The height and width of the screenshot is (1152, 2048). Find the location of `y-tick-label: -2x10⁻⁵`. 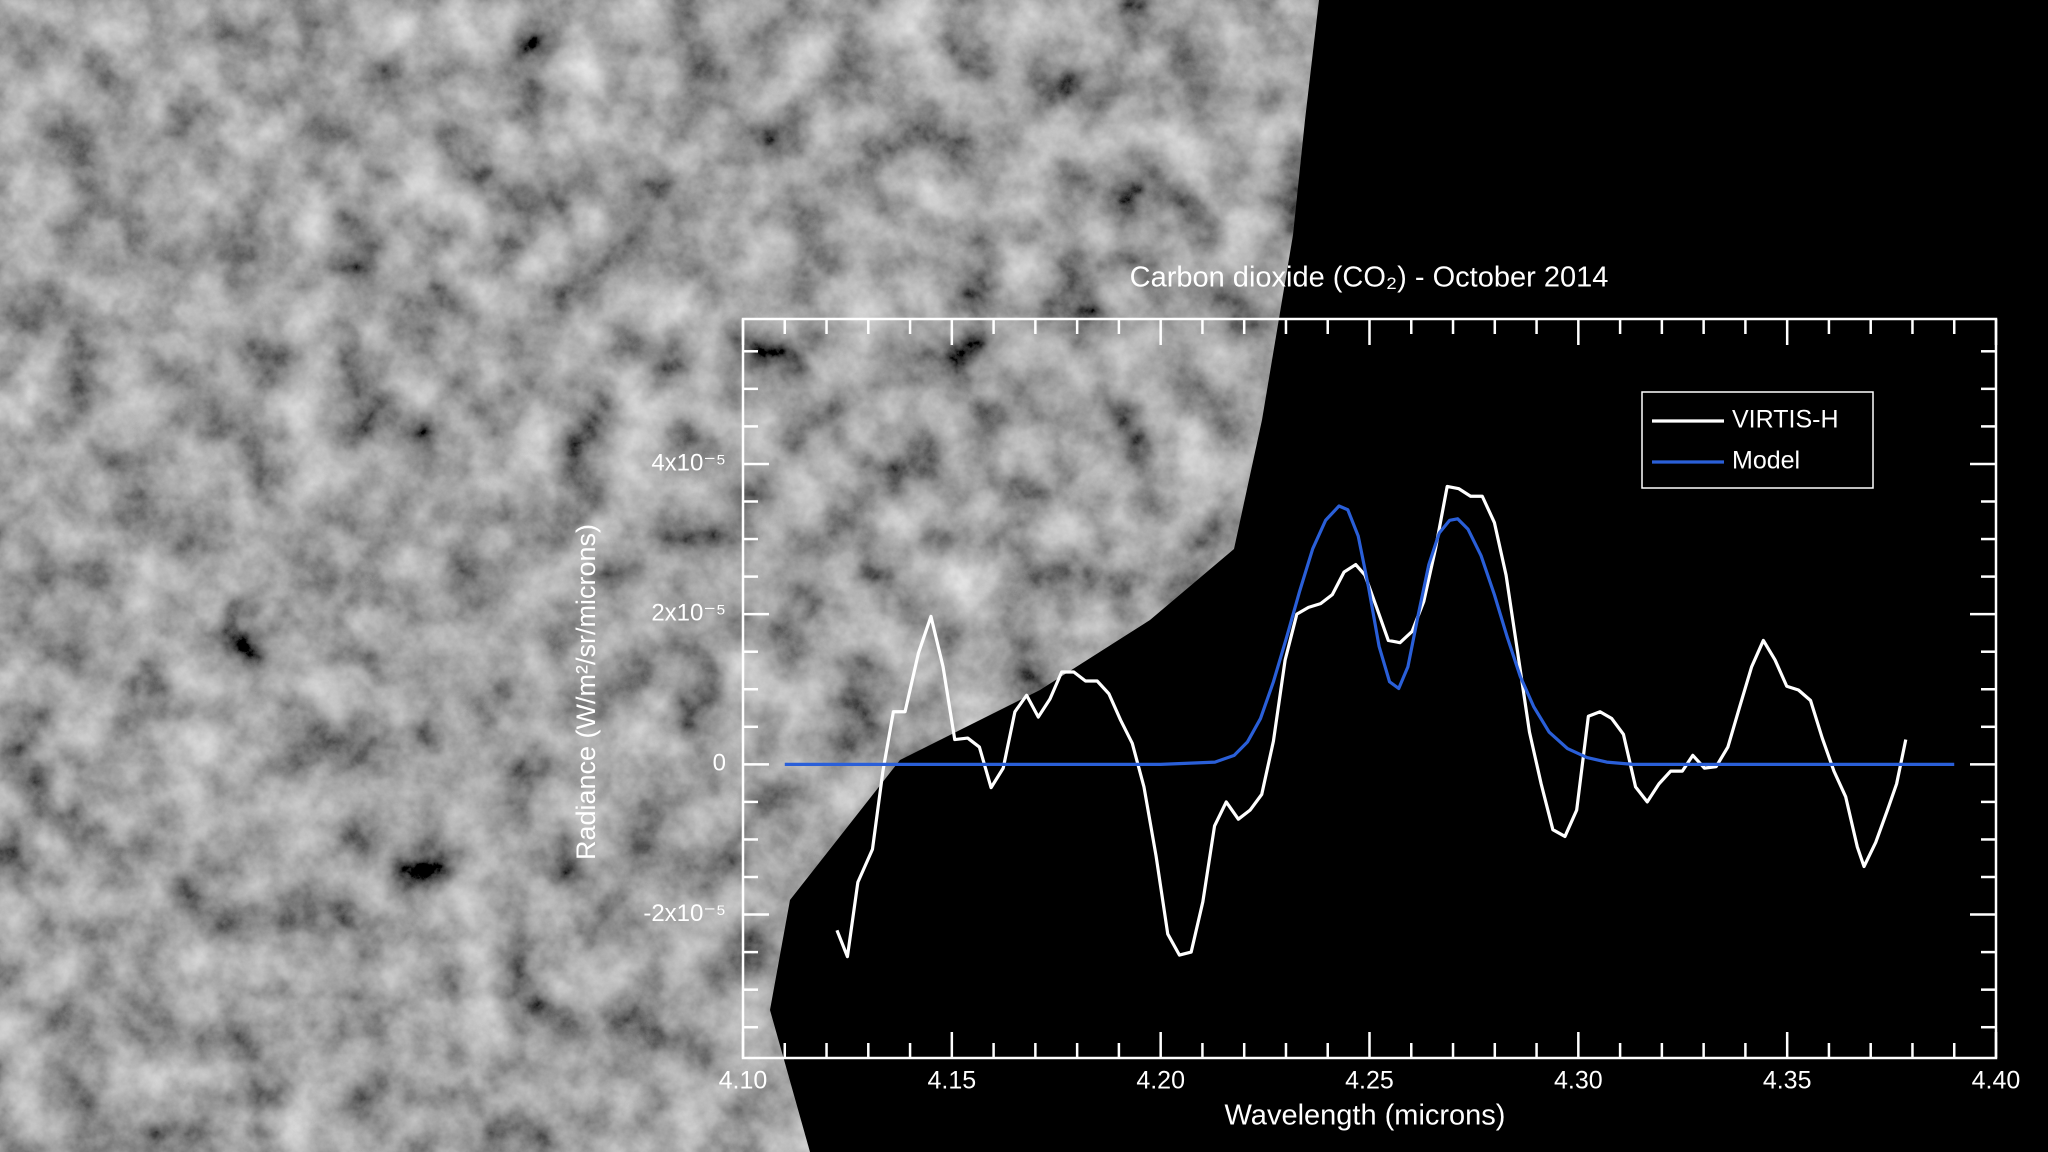

y-tick-label: -2x10⁻⁵ is located at coordinates (684, 913).